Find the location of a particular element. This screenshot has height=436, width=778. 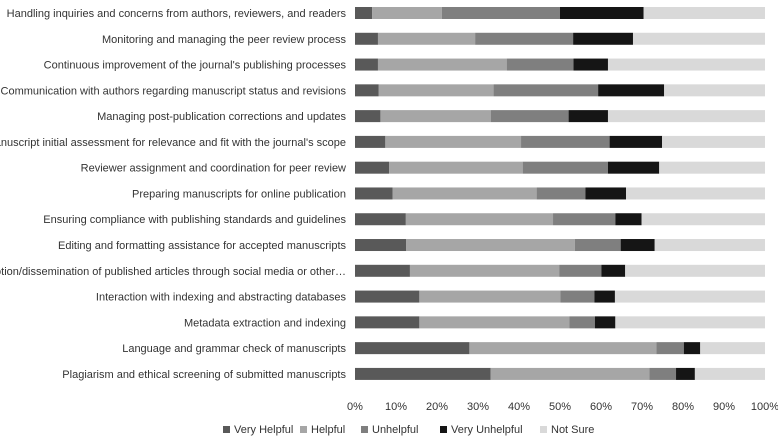

x-tick-label: 40% is located at coordinates (519, 407).